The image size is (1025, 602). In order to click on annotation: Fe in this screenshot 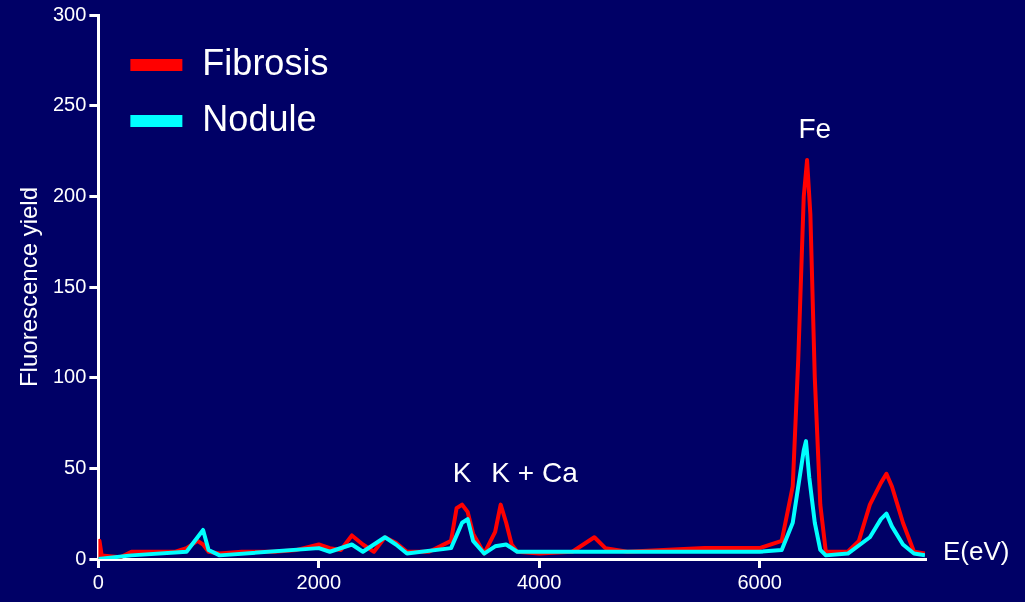, I will do `click(815, 128)`.